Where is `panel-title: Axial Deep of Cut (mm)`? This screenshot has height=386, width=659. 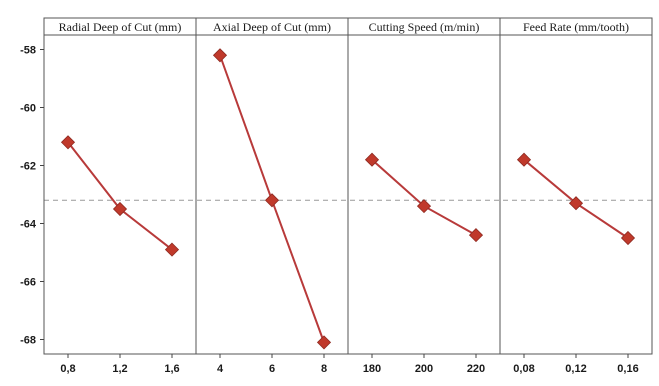
panel-title: Axial Deep of Cut (mm) is located at coordinates (272, 27).